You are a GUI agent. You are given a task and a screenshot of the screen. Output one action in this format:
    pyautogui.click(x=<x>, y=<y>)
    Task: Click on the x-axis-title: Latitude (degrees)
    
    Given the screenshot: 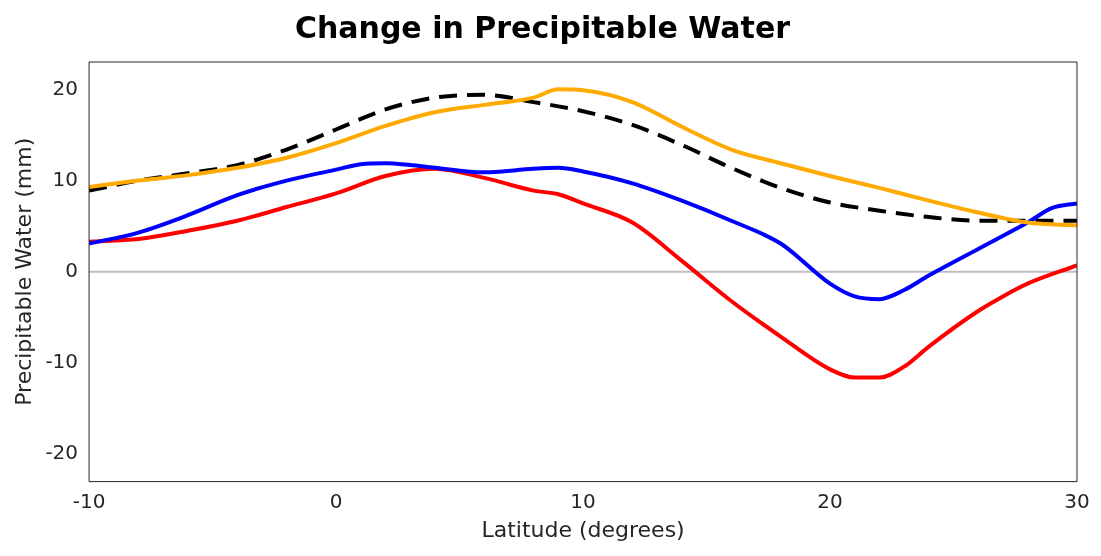 What is the action you would take?
    pyautogui.click(x=583, y=529)
    